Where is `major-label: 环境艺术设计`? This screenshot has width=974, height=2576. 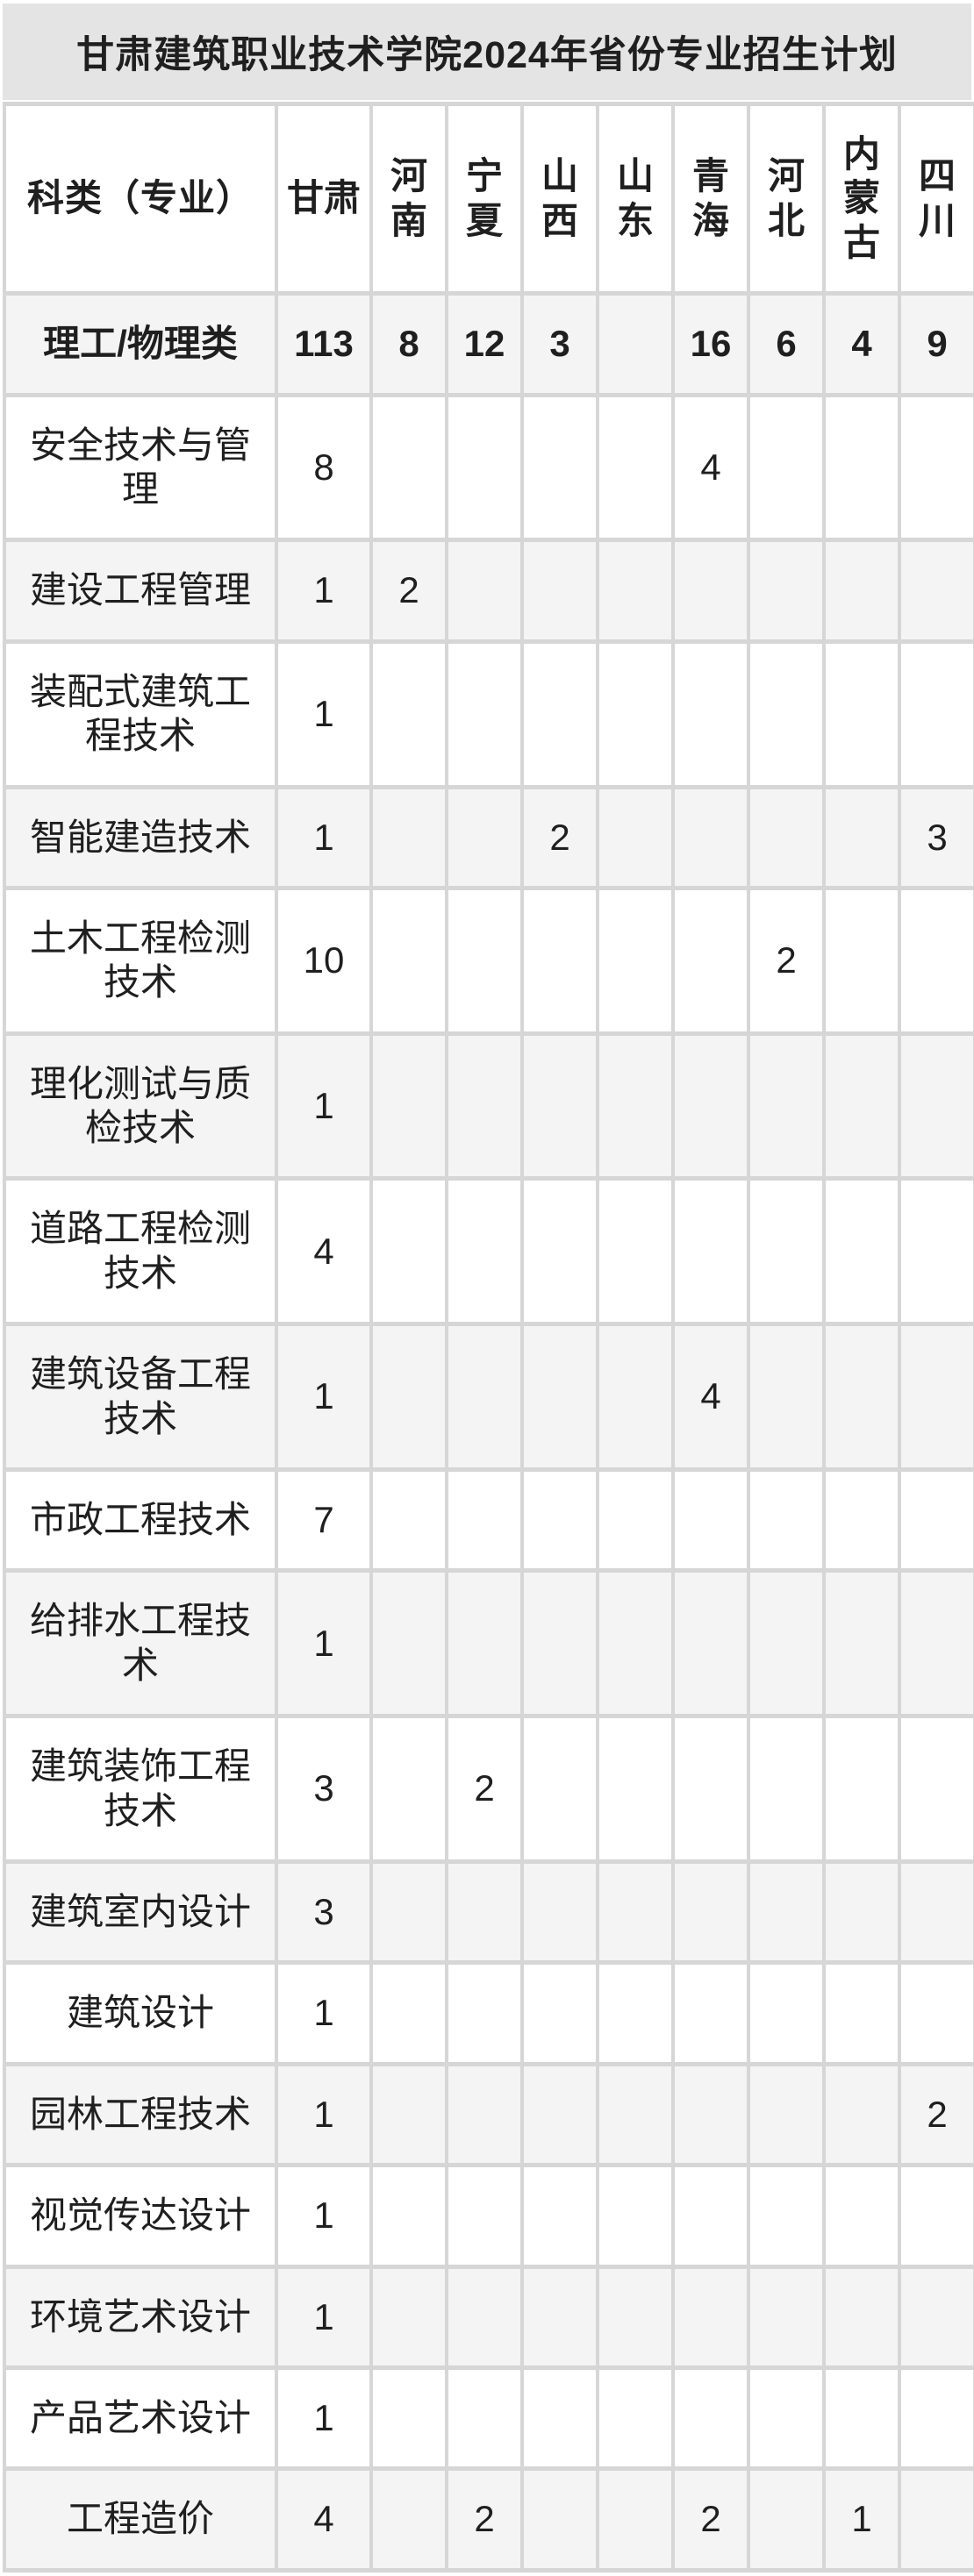
major-label: 环境艺术设计 is located at coordinates (140, 2317).